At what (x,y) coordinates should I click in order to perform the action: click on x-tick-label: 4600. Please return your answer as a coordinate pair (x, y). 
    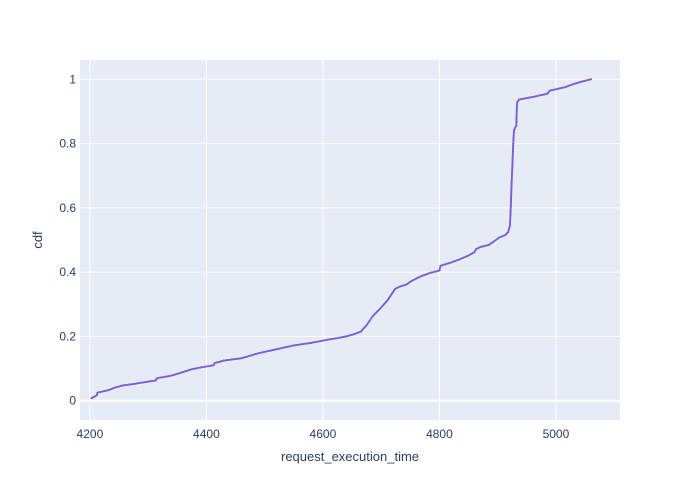
    Looking at the image, I should click on (323, 434).